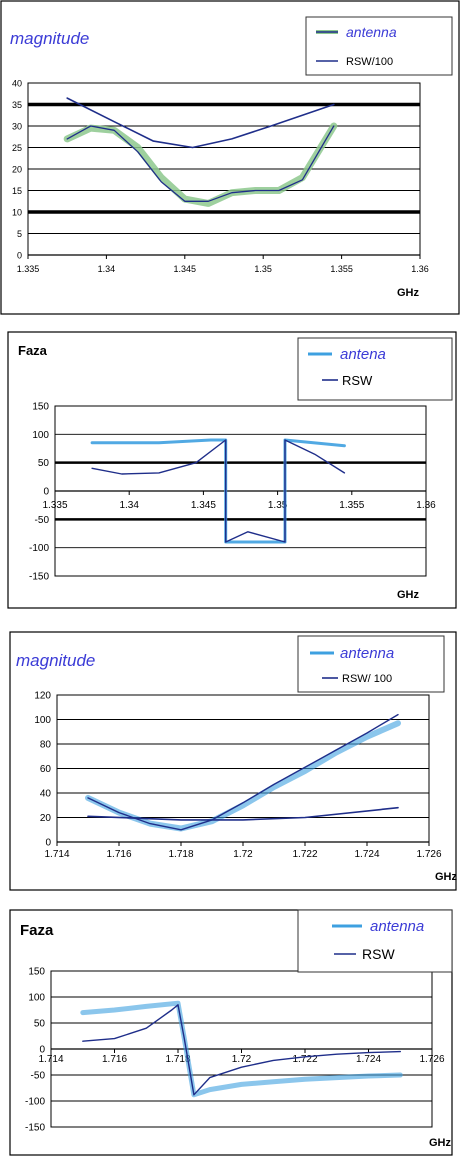 The height and width of the screenshot is (1157, 460). What do you see at coordinates (17, 105) in the screenshot?
I see `y-tick-label: 35` at bounding box center [17, 105].